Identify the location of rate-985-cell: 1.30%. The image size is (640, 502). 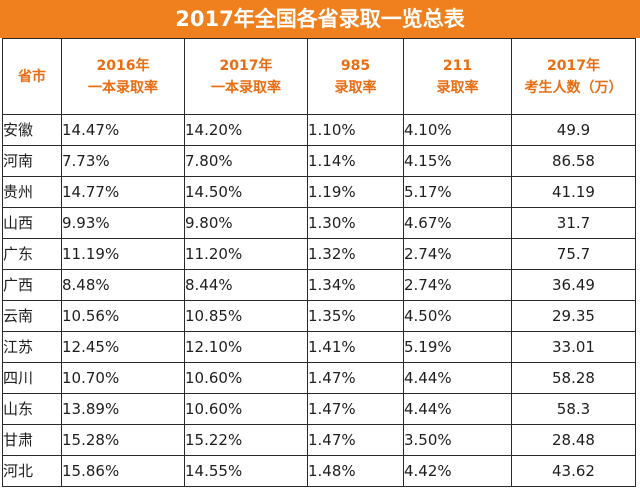
(355, 223).